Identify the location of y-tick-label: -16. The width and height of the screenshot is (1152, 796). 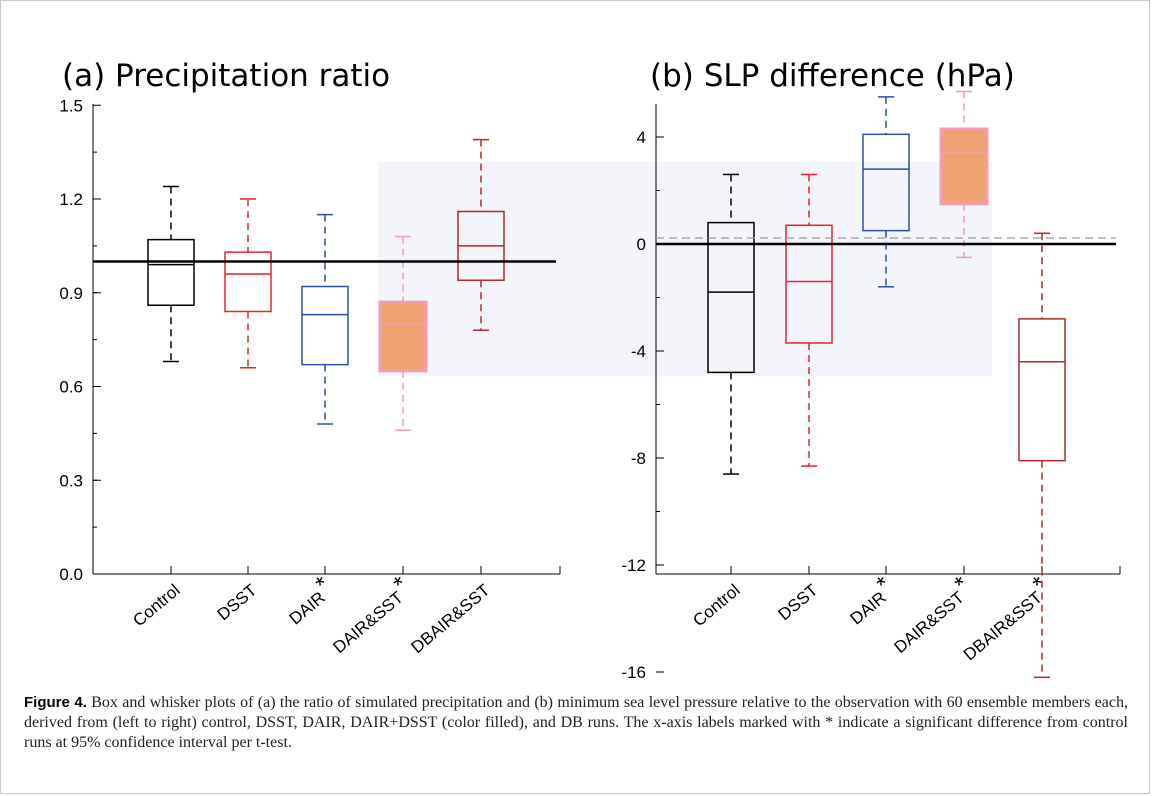
(633, 672).